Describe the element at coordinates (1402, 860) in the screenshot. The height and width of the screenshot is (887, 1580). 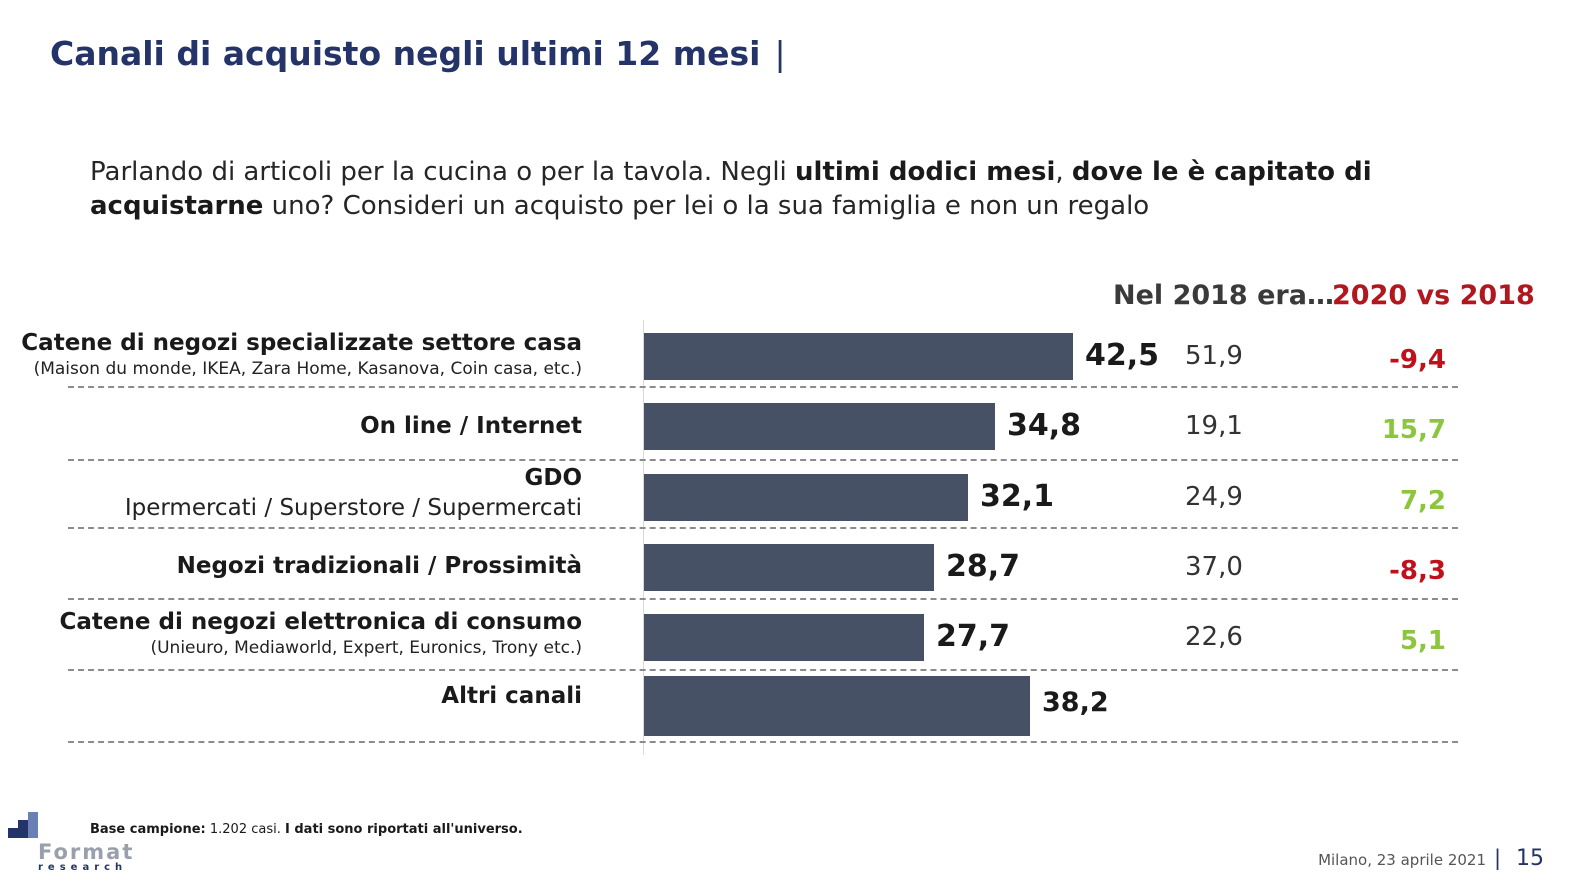
I see `footer-date: Milano, 23 aprile 2021` at that location.